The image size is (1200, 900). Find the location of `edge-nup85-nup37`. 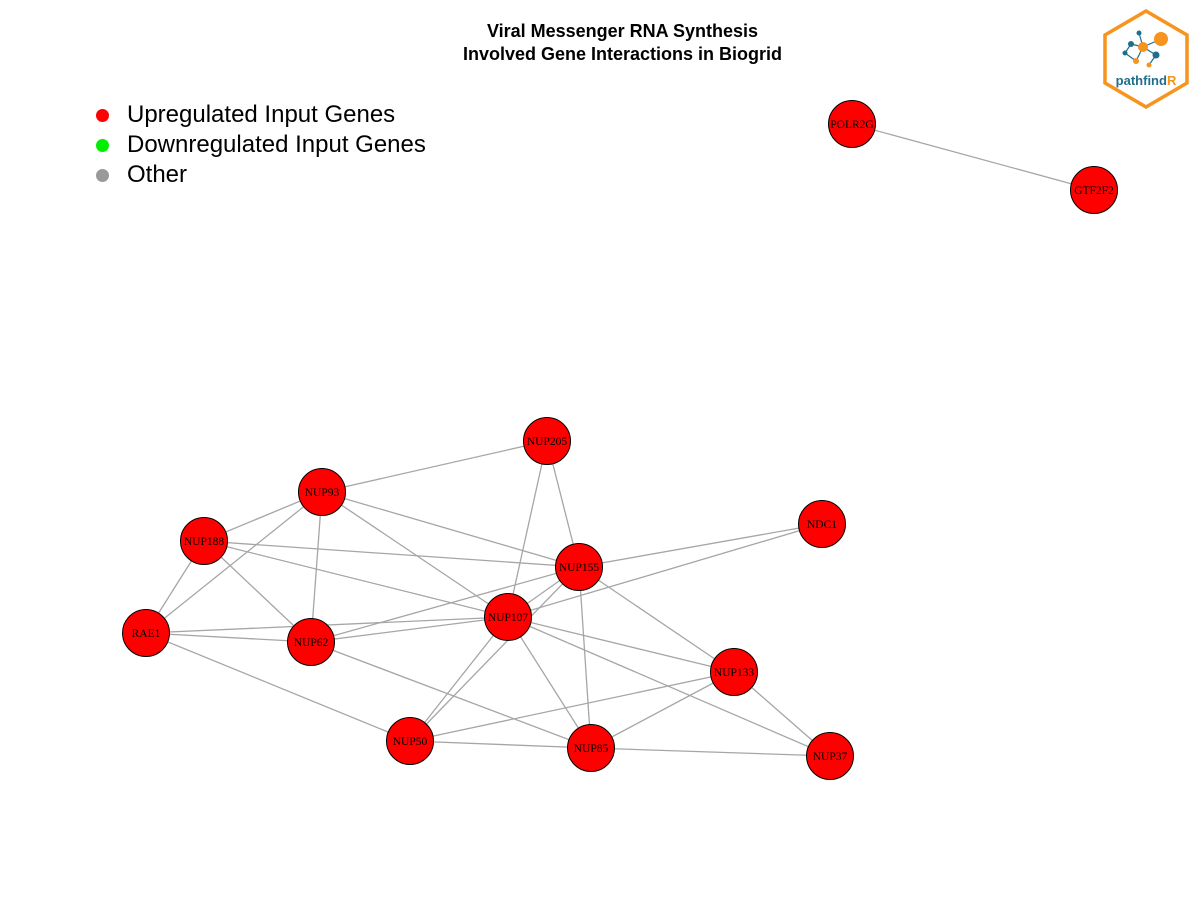

edge-nup85-nup37 is located at coordinates (710, 752).